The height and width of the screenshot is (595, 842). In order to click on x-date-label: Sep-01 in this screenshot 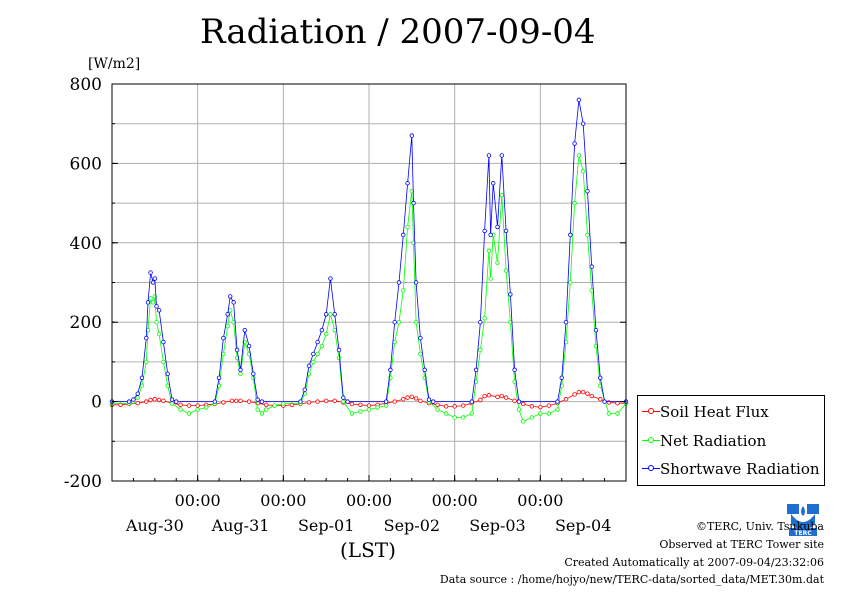, I will do `click(326, 525)`.